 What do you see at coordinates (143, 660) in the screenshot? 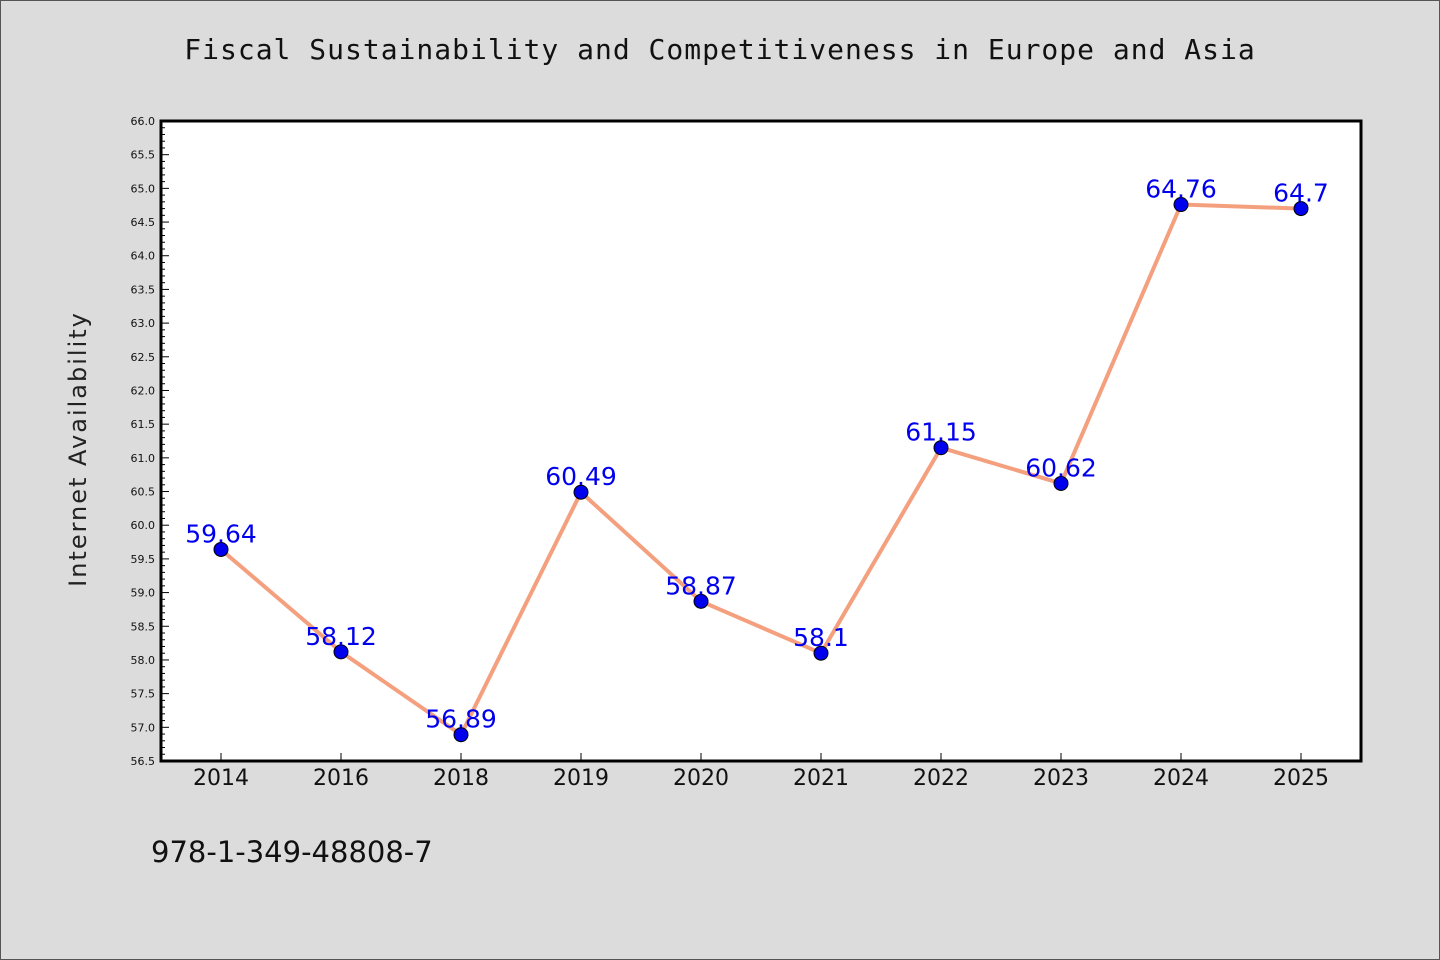
I see `y-tick-label: 58.0` at bounding box center [143, 660].